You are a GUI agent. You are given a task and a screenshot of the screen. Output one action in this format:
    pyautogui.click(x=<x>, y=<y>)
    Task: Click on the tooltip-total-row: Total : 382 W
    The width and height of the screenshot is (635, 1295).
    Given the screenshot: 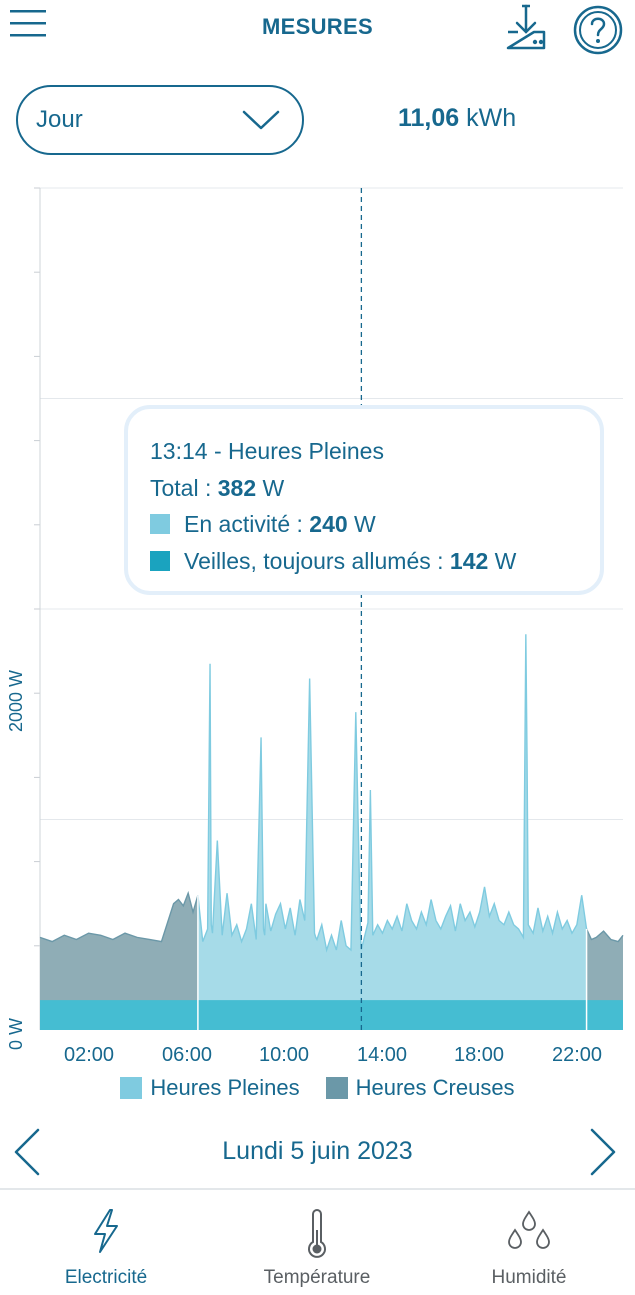 What is the action you would take?
    pyautogui.click(x=375, y=488)
    